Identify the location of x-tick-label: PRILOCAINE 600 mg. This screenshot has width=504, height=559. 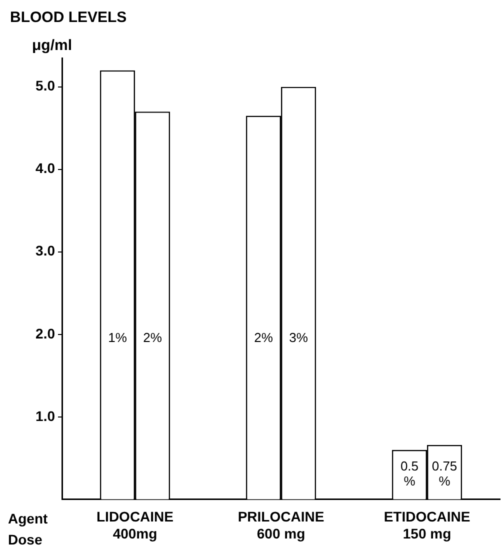
(281, 525).